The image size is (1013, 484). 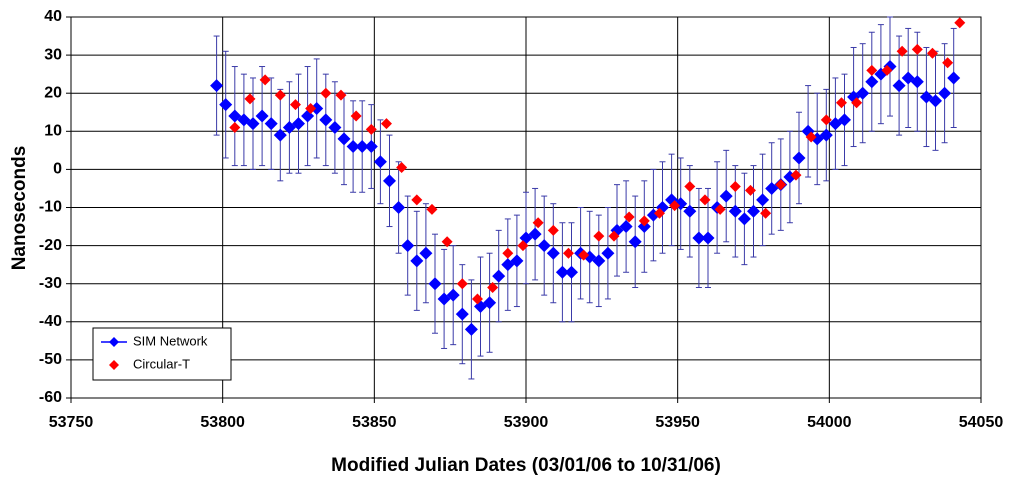 What do you see at coordinates (114, 365) in the screenshot?
I see `legend-marker` at bounding box center [114, 365].